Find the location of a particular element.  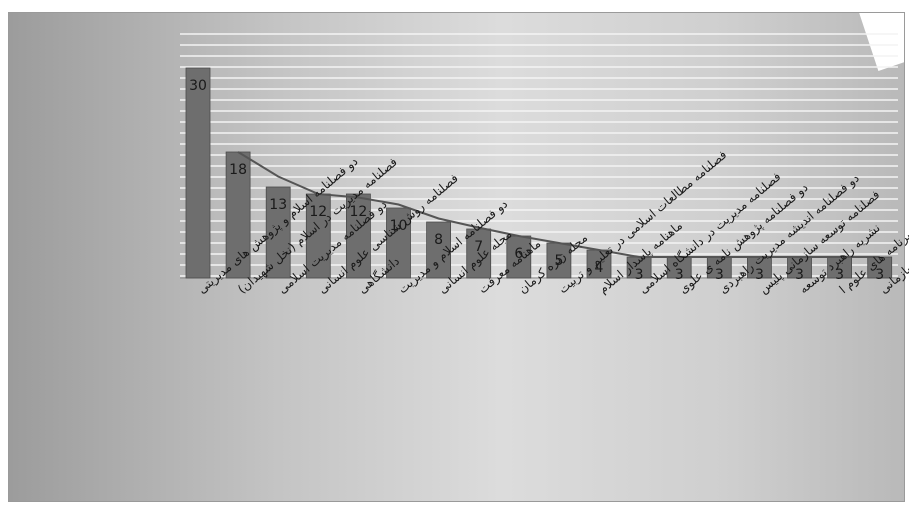

trend-line is located at coordinates (558, 204).